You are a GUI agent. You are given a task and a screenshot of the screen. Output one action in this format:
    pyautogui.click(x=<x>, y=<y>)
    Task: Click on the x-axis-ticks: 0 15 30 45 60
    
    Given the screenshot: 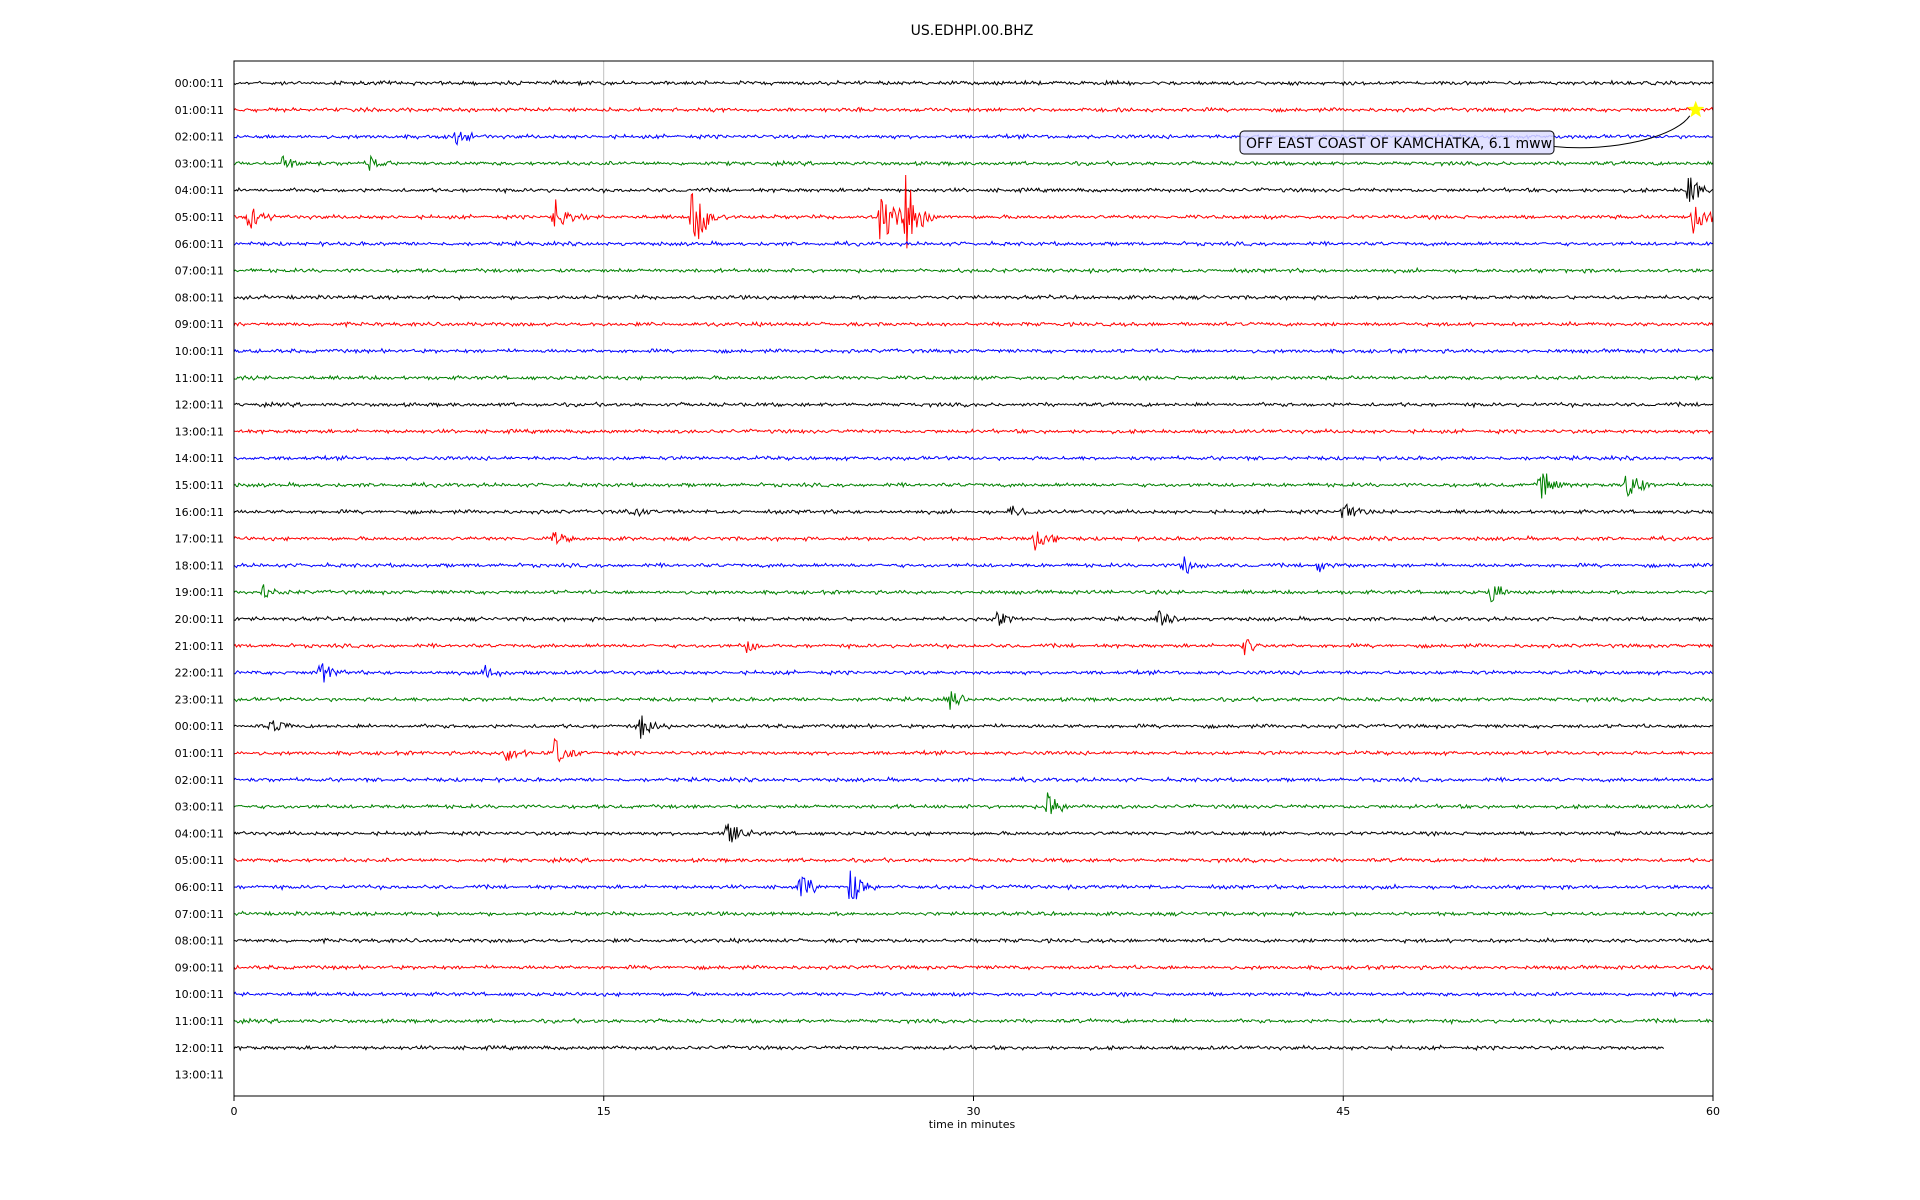 What is the action you would take?
    pyautogui.click(x=975, y=1107)
    